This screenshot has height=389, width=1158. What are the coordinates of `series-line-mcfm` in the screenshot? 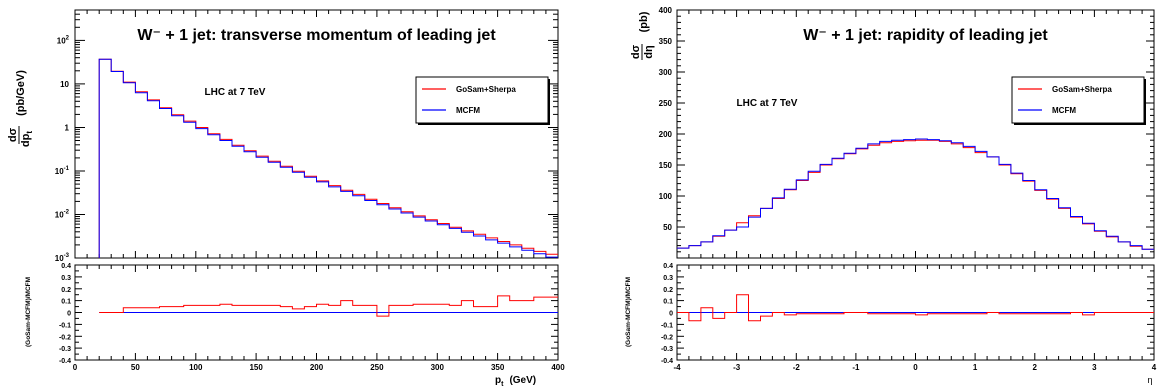 It's located at (915, 194).